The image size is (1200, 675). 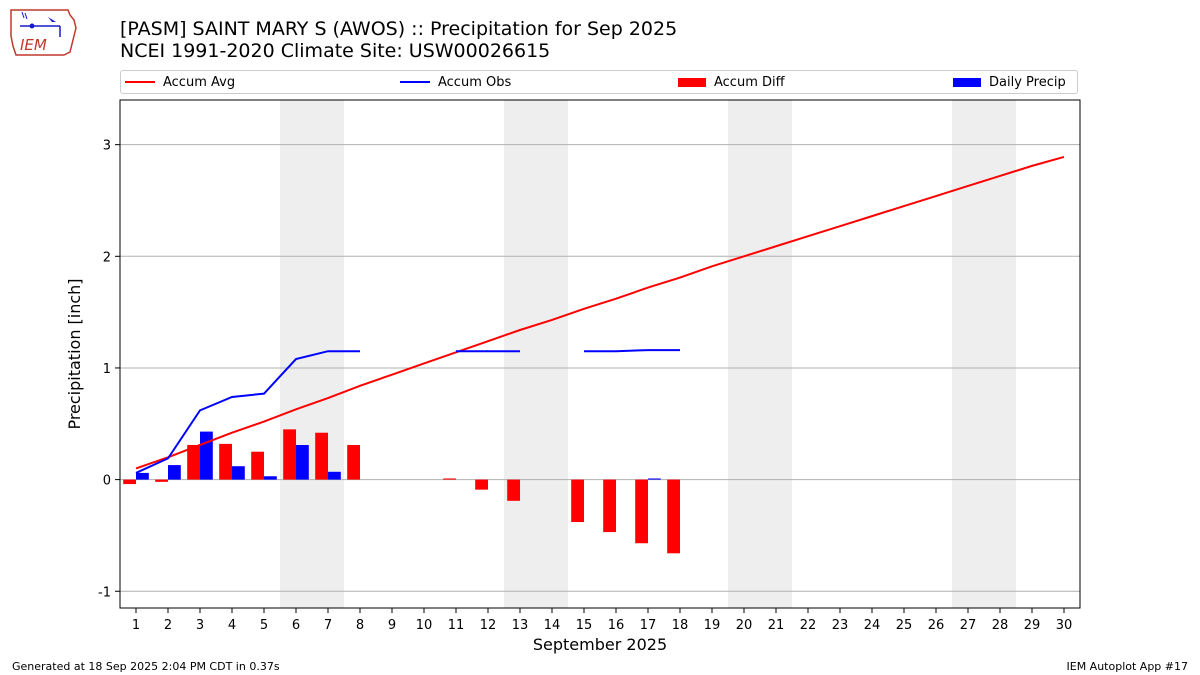 What do you see at coordinates (648, 625) in the screenshot?
I see `x-tick-label: 17` at bounding box center [648, 625].